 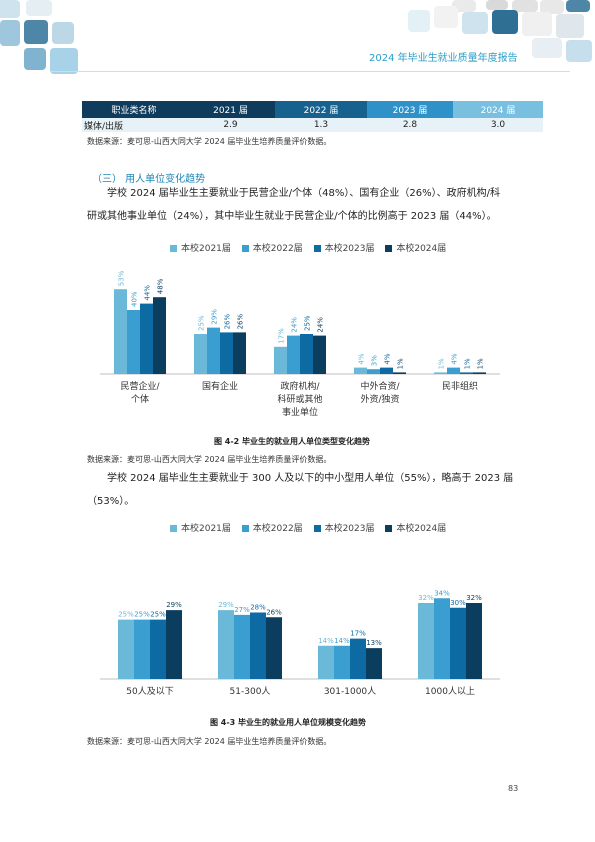 What do you see at coordinates (450, 691) in the screenshot?
I see `category-label: 1000人以上` at bounding box center [450, 691].